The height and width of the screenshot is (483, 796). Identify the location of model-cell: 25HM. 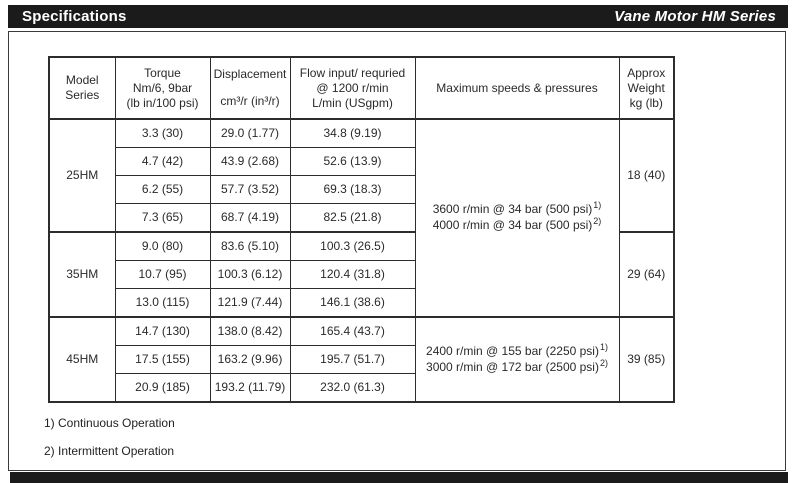
(82, 175).